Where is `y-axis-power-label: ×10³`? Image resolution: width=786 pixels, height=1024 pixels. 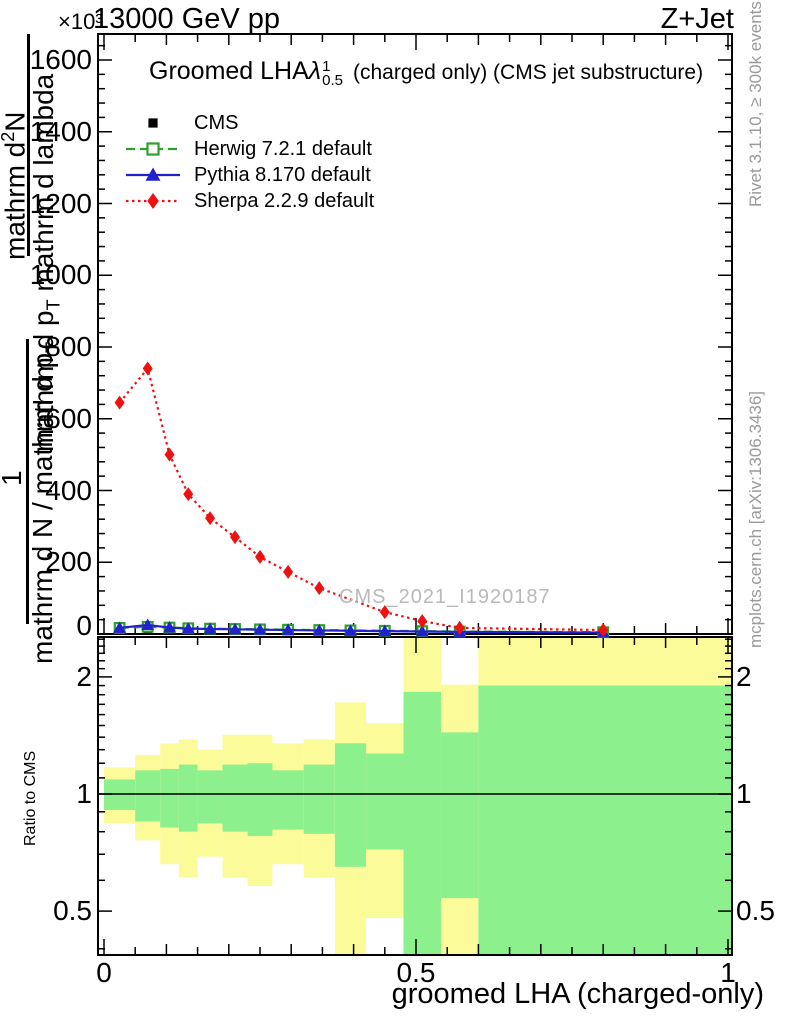 y-axis-power-label: ×10³ is located at coordinates (80, 21).